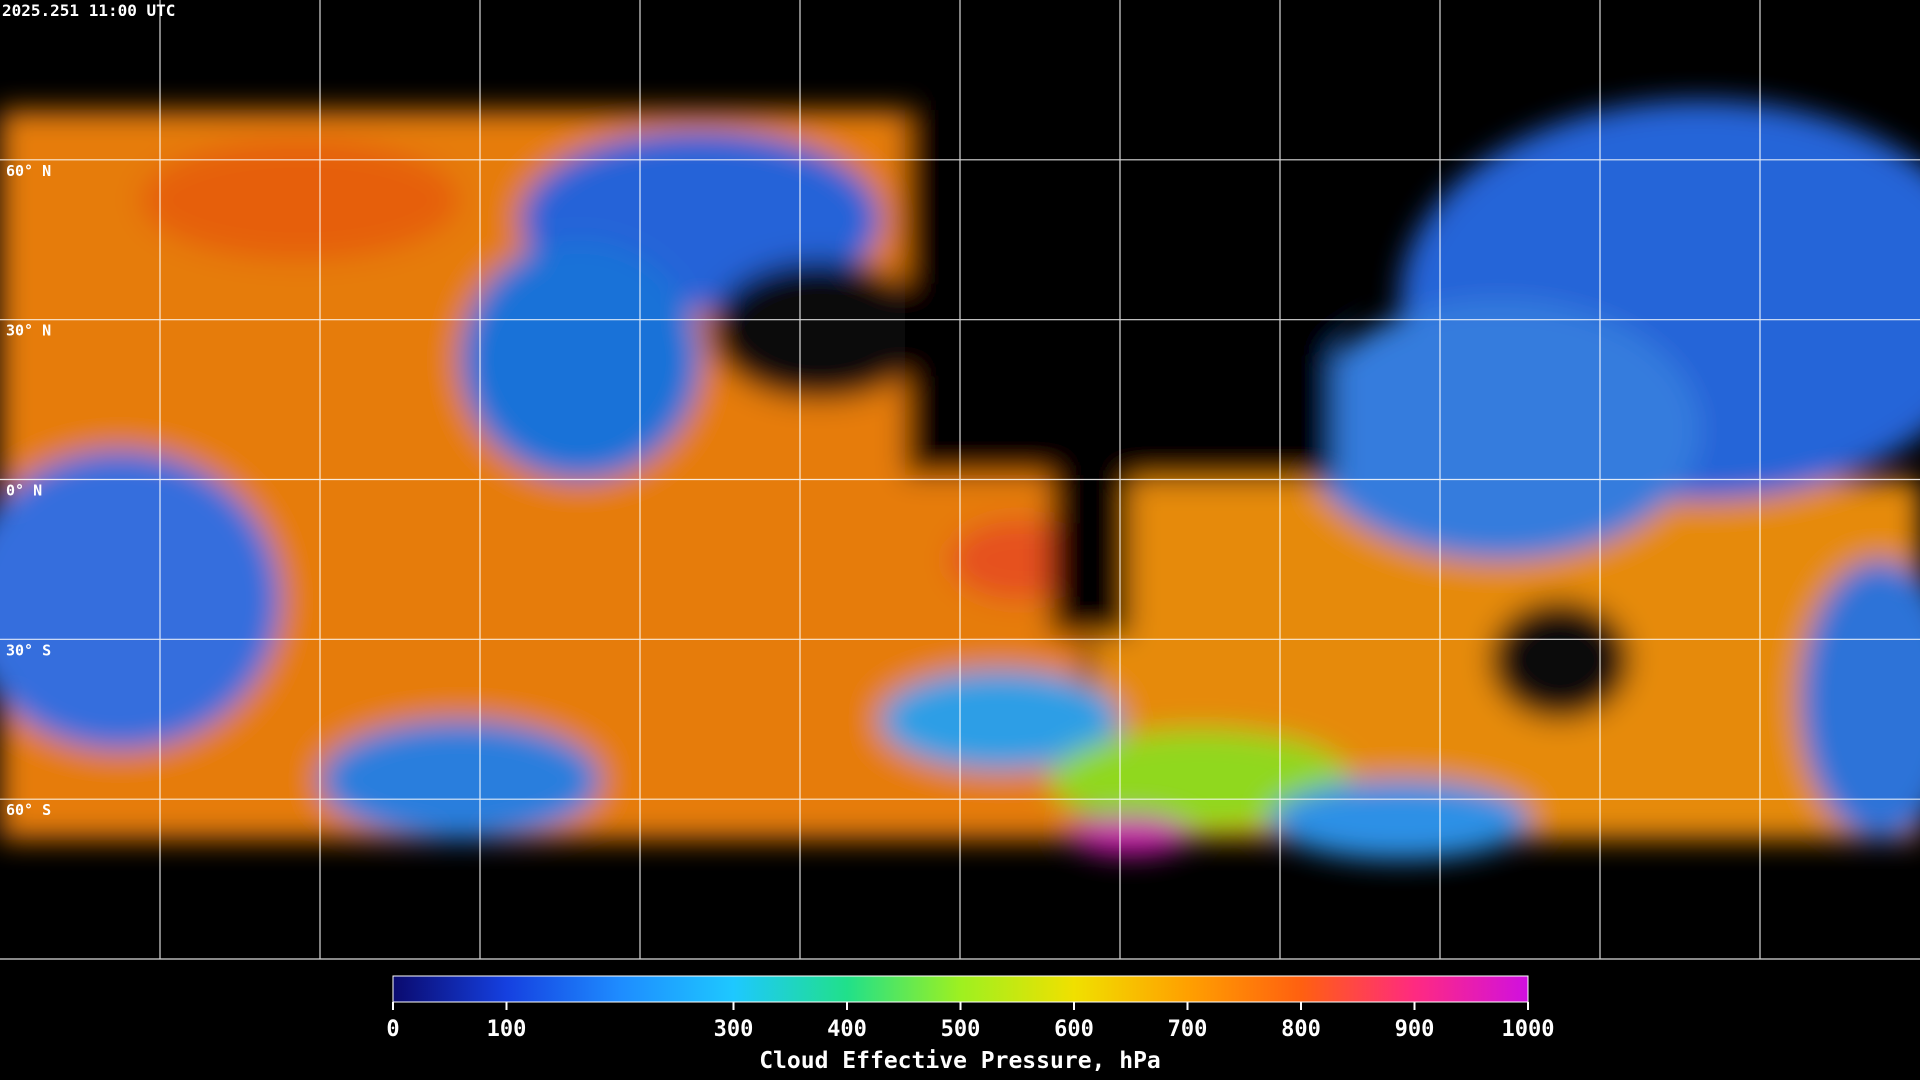 The image size is (1920, 1080). Describe the element at coordinates (28, 331) in the screenshot. I see `latitude-label: 30° N` at that location.